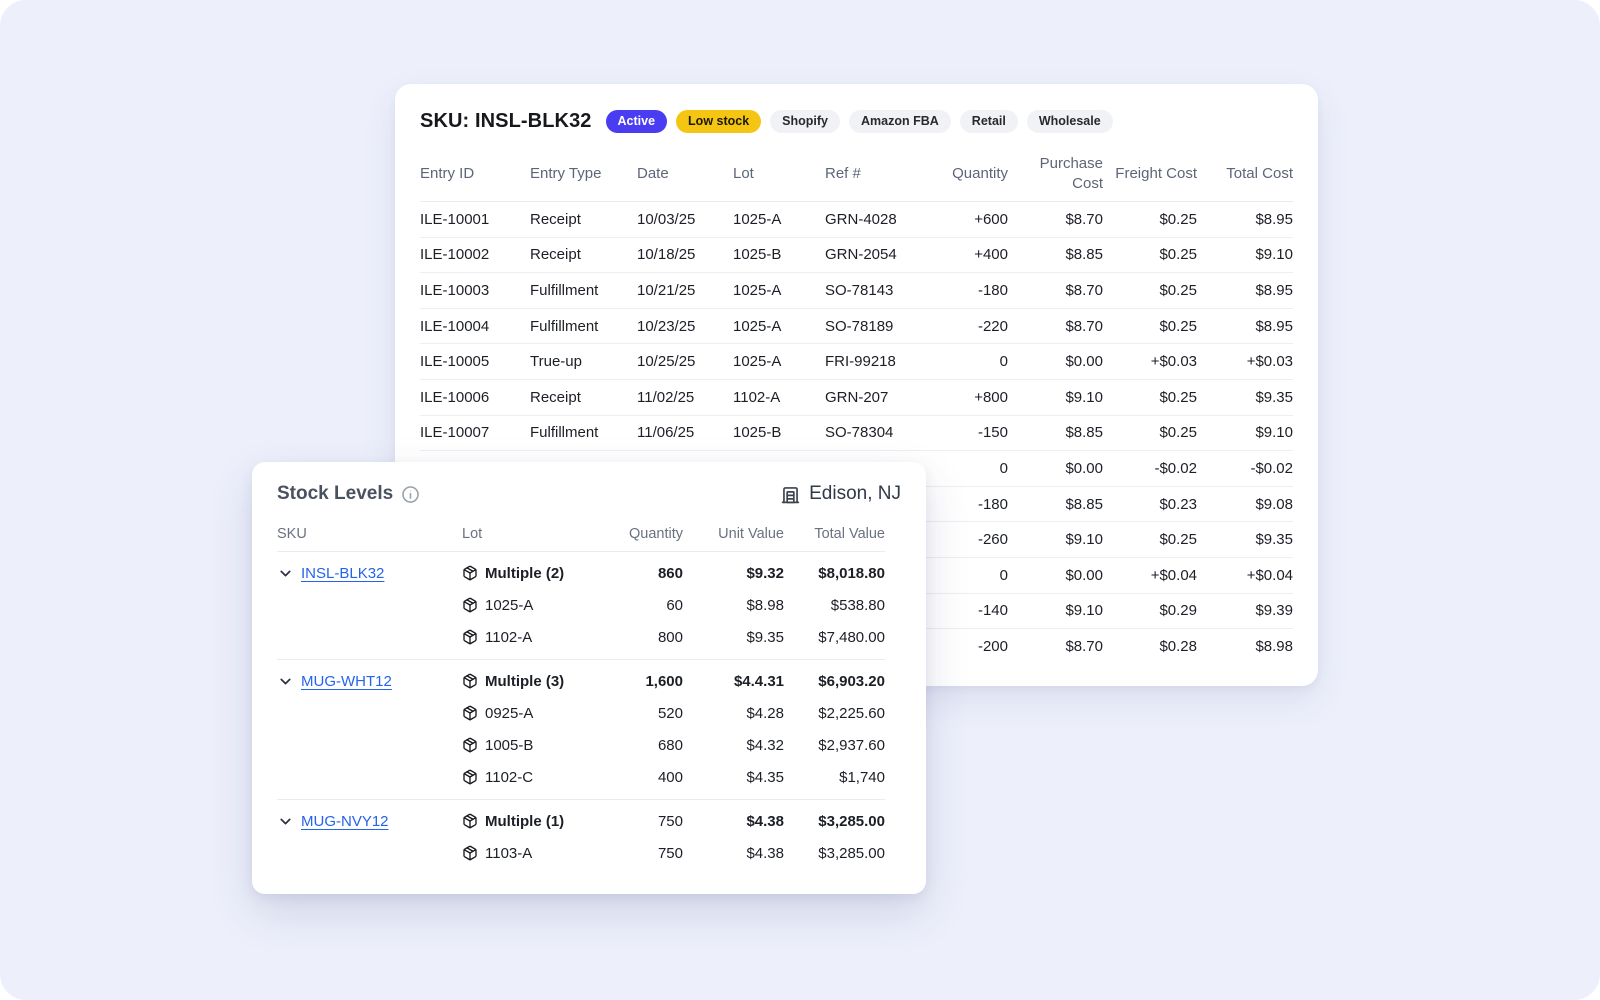 The width and height of the screenshot is (1600, 1000). I want to click on stock-group-row: INSL-BLK32 Multiple (2) 860 $9.32 $8,018.80, so click(581, 573).